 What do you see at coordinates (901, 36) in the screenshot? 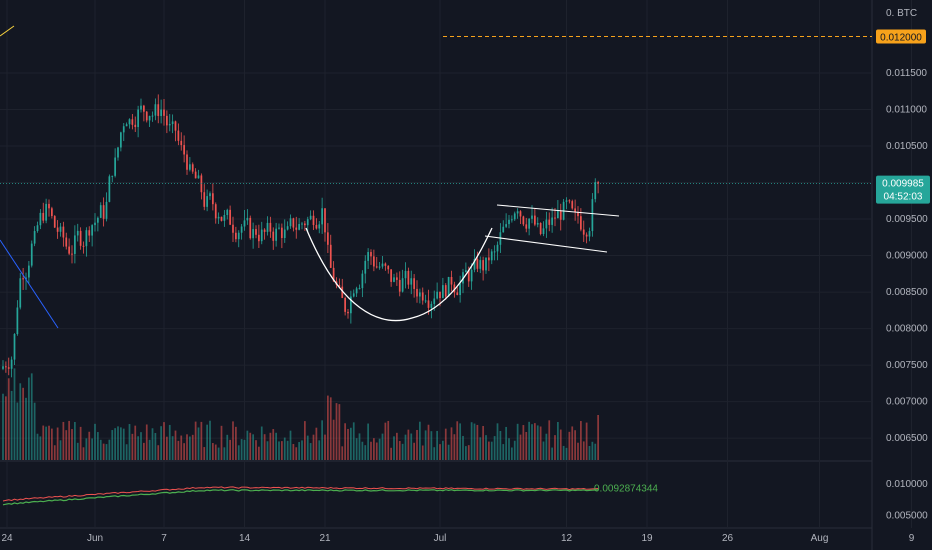
I see `alert-level-badge` at bounding box center [901, 36].